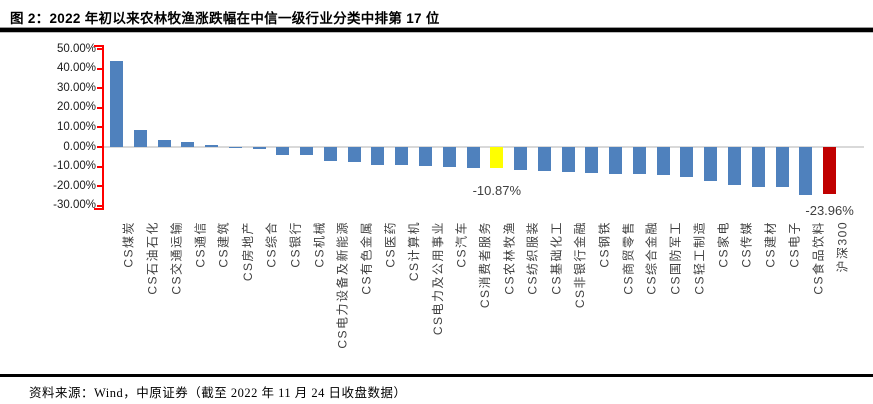  I want to click on data-label-沪深300: -23.96%, so click(829, 210).